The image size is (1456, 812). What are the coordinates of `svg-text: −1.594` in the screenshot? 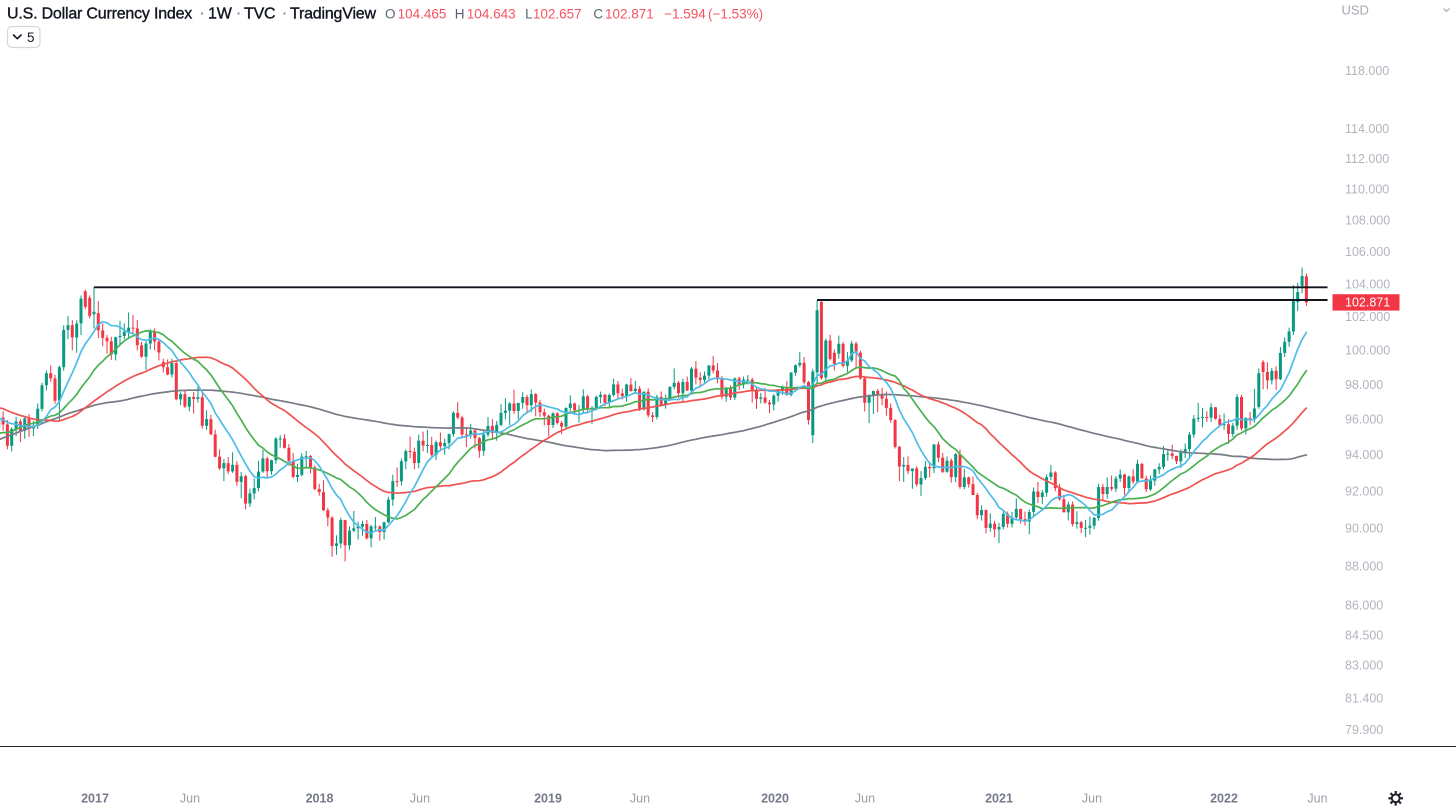 It's located at (685, 14).